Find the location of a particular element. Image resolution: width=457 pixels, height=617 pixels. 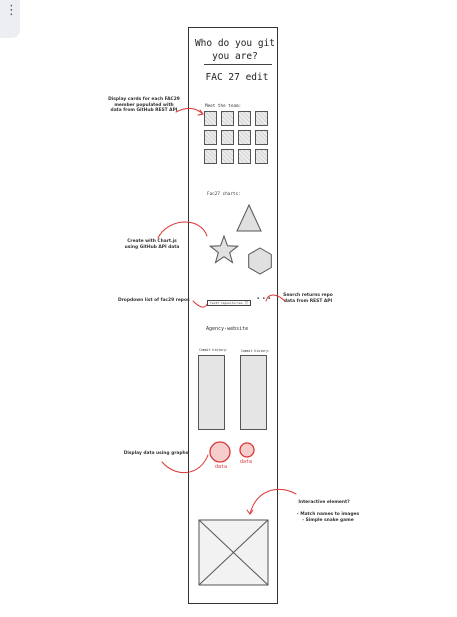

connector-graphs is located at coordinates (185, 464).